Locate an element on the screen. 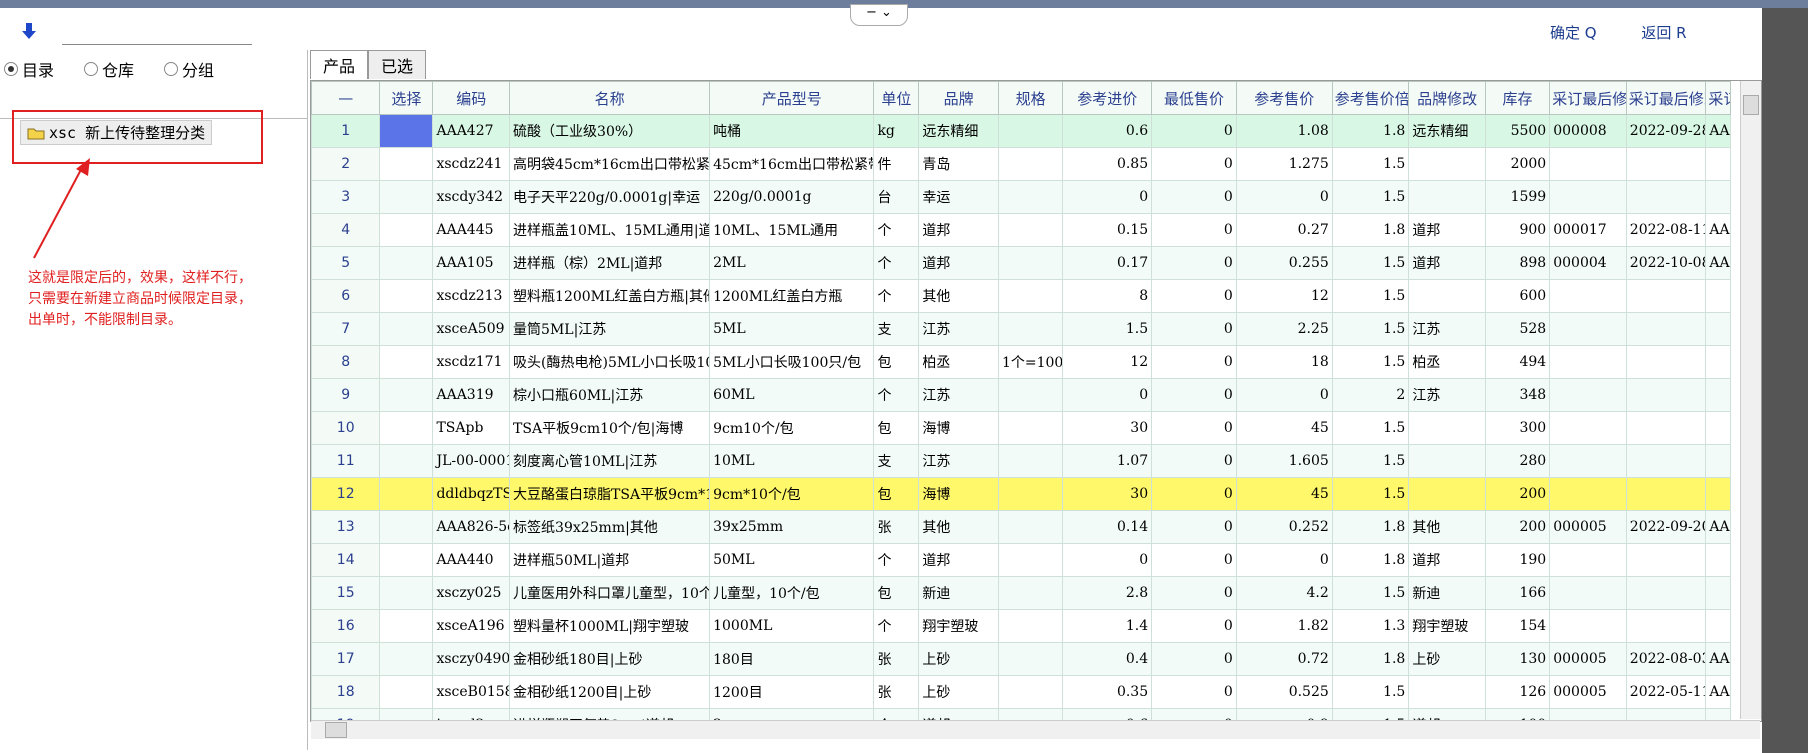  radio-option: 目录 is located at coordinates (29, 69).